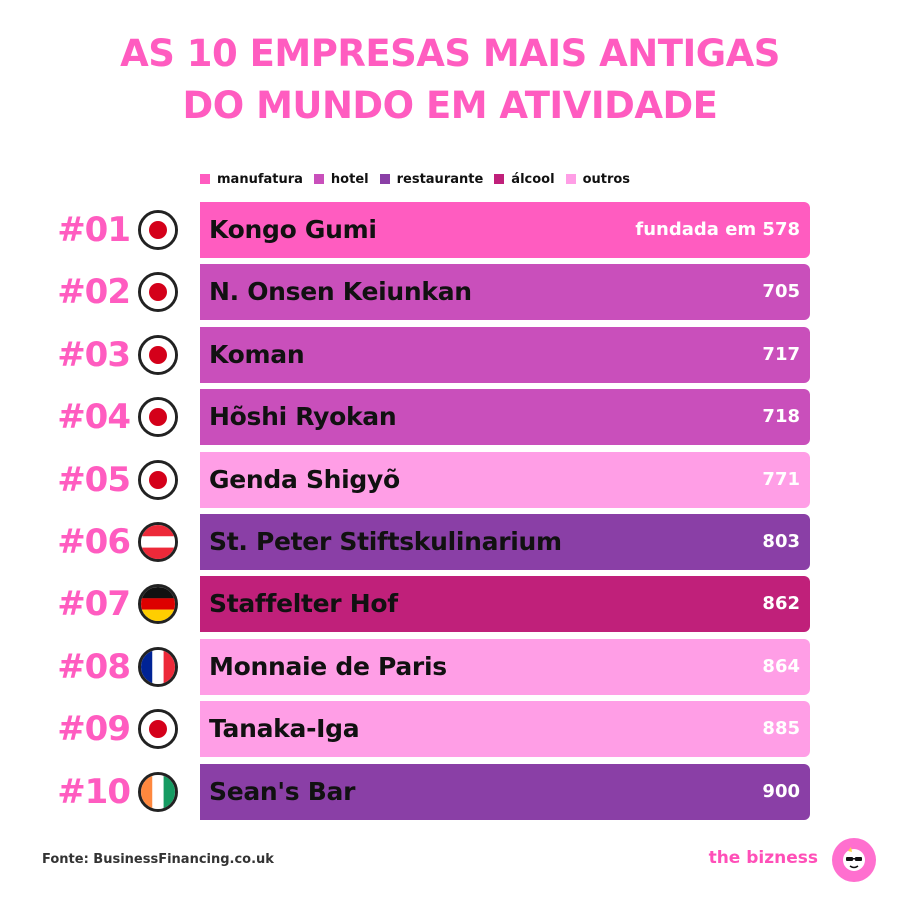 This screenshot has height=900, width=900. I want to click on company-name: Tanaka-Iga, so click(284, 729).